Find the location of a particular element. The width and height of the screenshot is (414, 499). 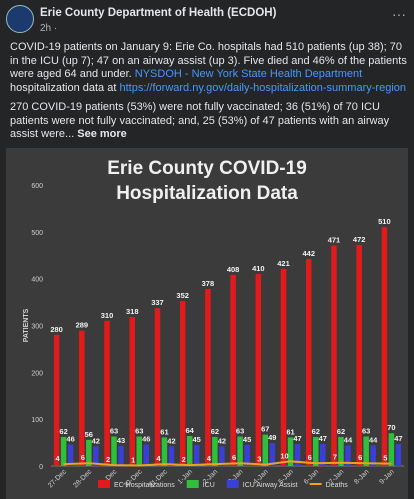

data-label: 10 is located at coordinates (284, 455).